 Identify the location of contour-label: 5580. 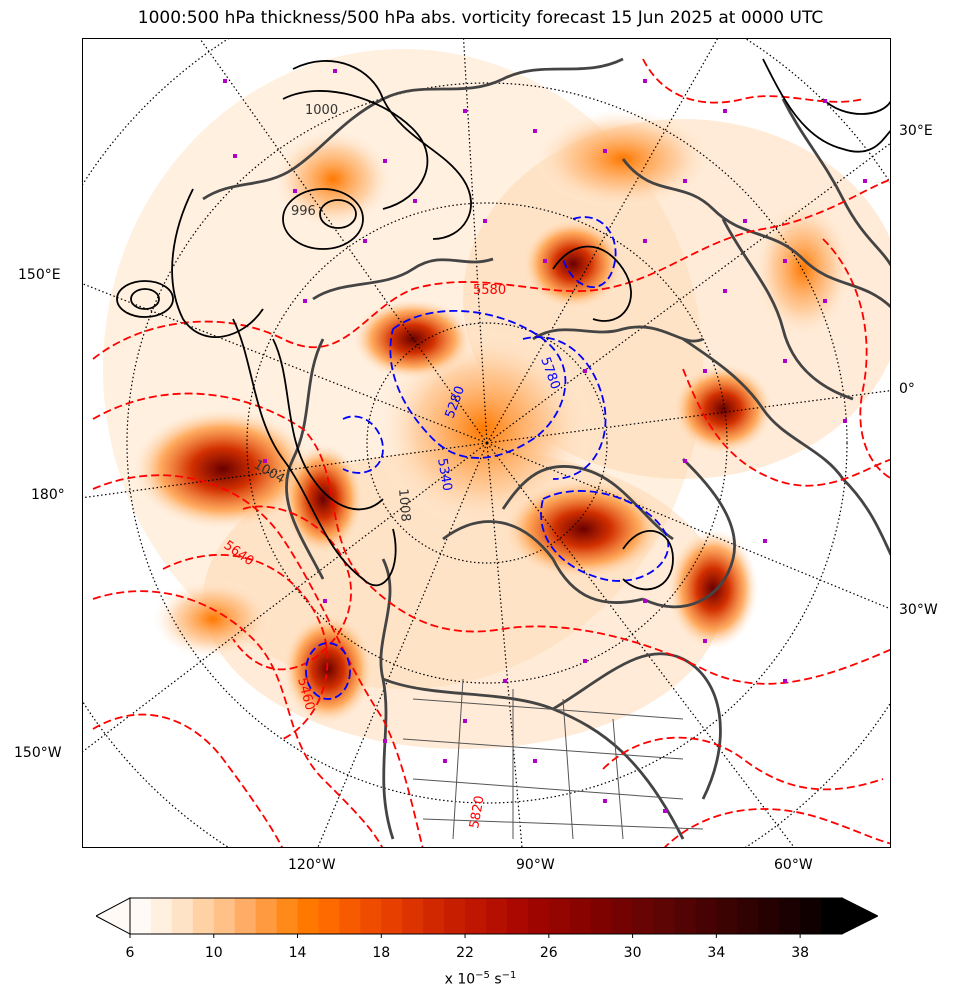
(489, 290).